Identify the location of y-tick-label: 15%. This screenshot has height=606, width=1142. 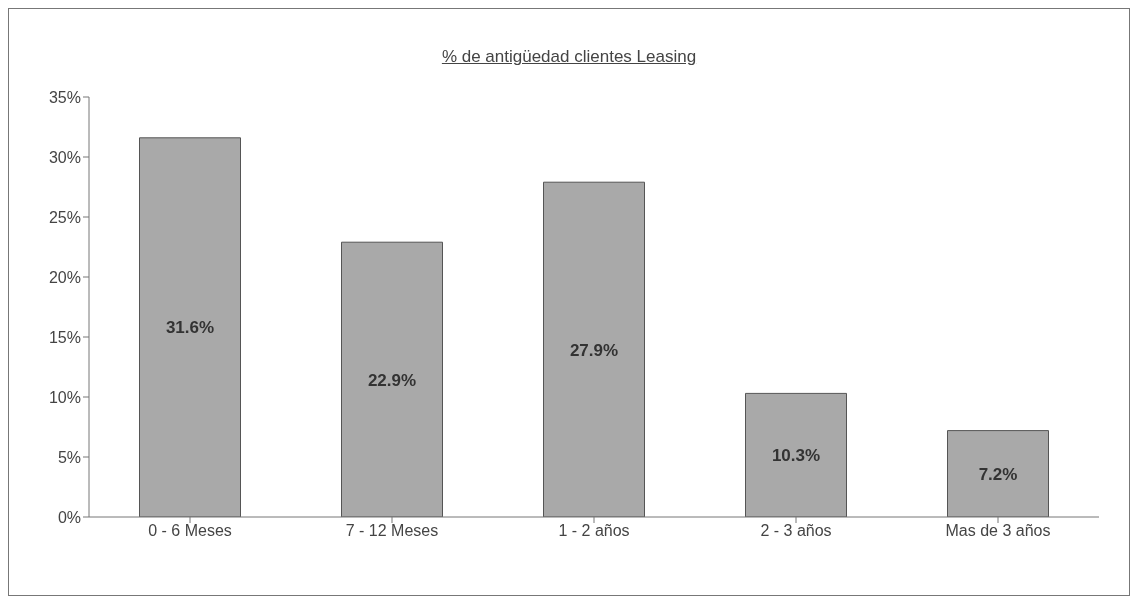
(64, 337).